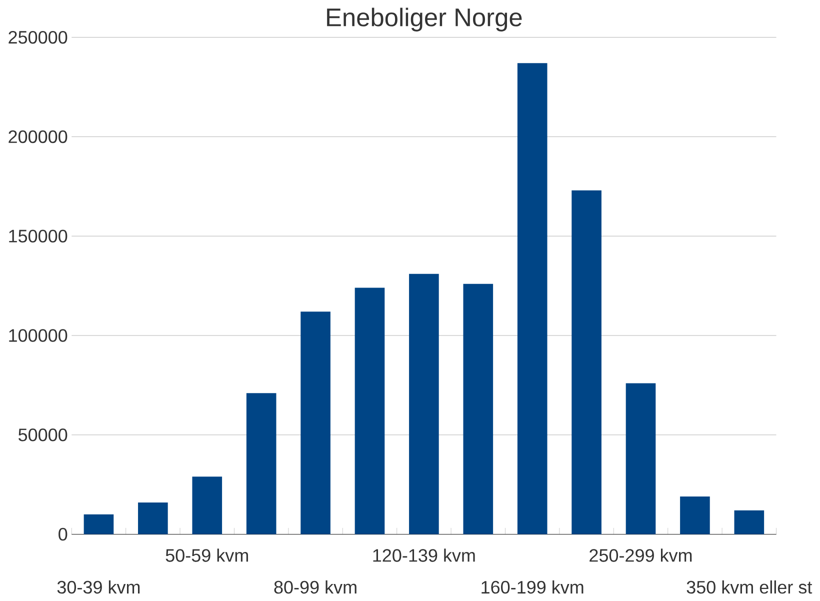 The width and height of the screenshot is (820, 601). Describe the element at coordinates (98, 587) in the screenshot. I see `x-tick-label: 30-39 kvm` at that location.